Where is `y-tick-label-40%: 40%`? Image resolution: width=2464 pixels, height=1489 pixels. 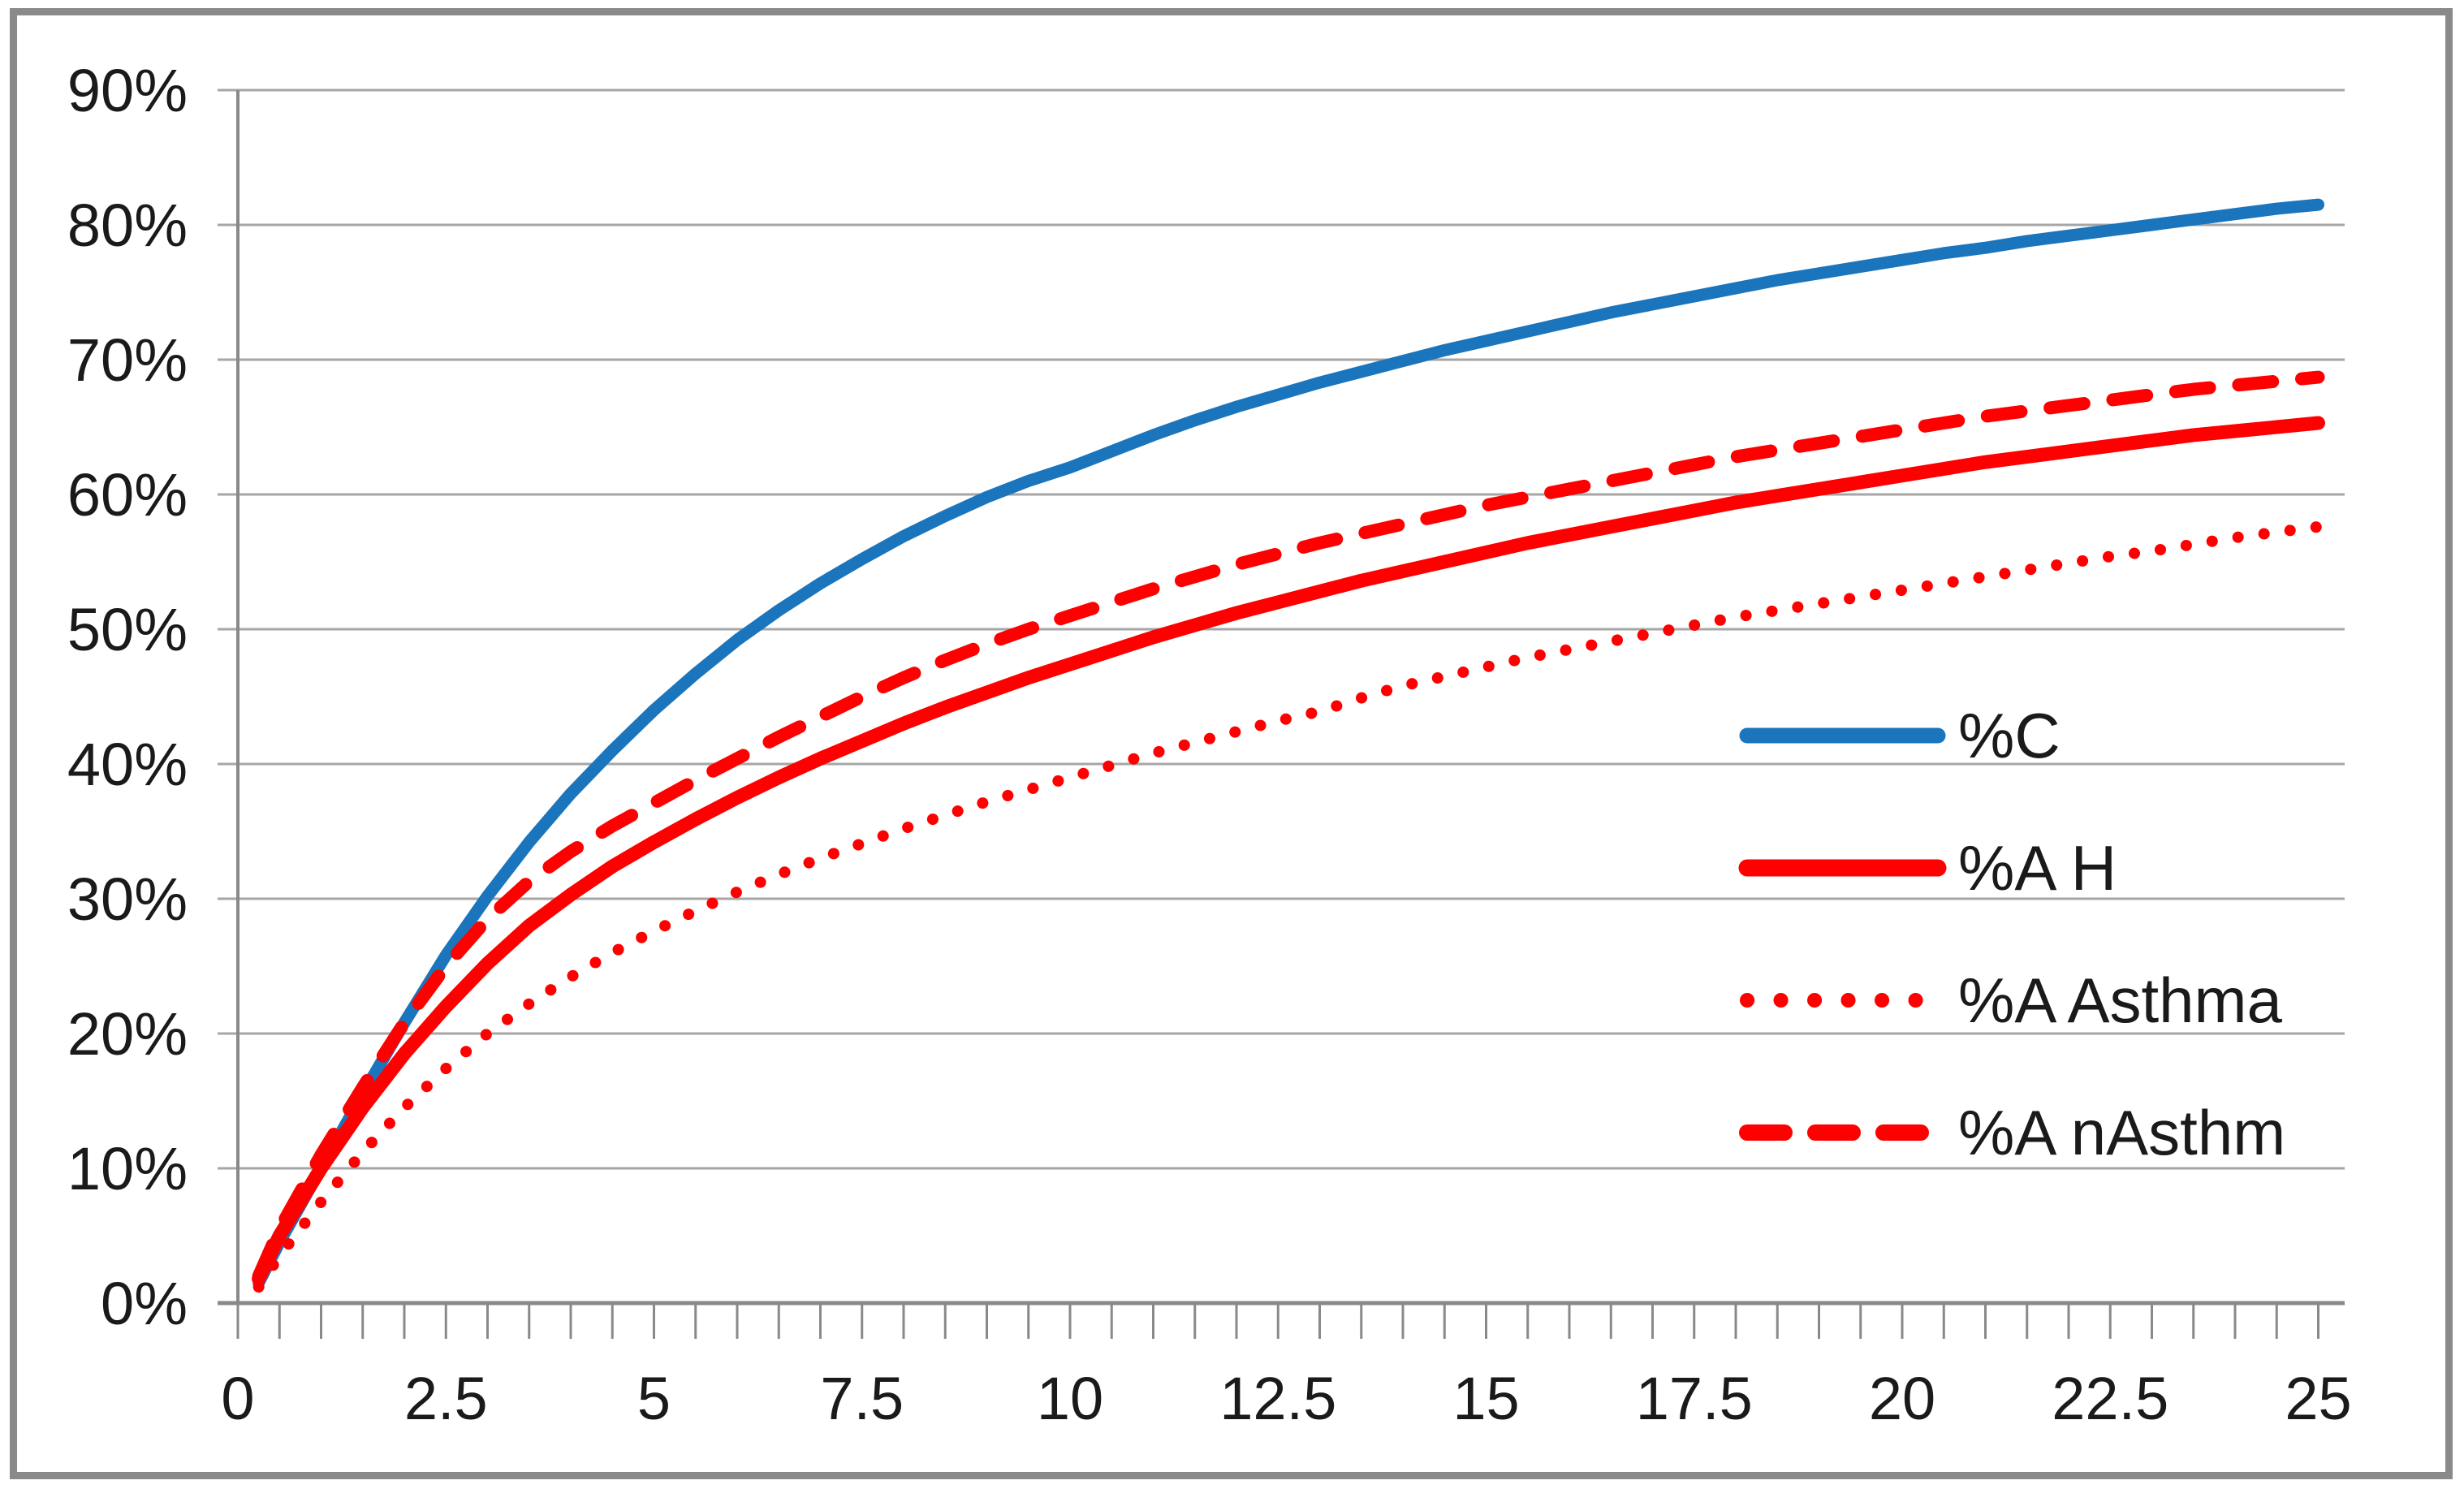 y-tick-label-40%: 40% is located at coordinates (127, 764).